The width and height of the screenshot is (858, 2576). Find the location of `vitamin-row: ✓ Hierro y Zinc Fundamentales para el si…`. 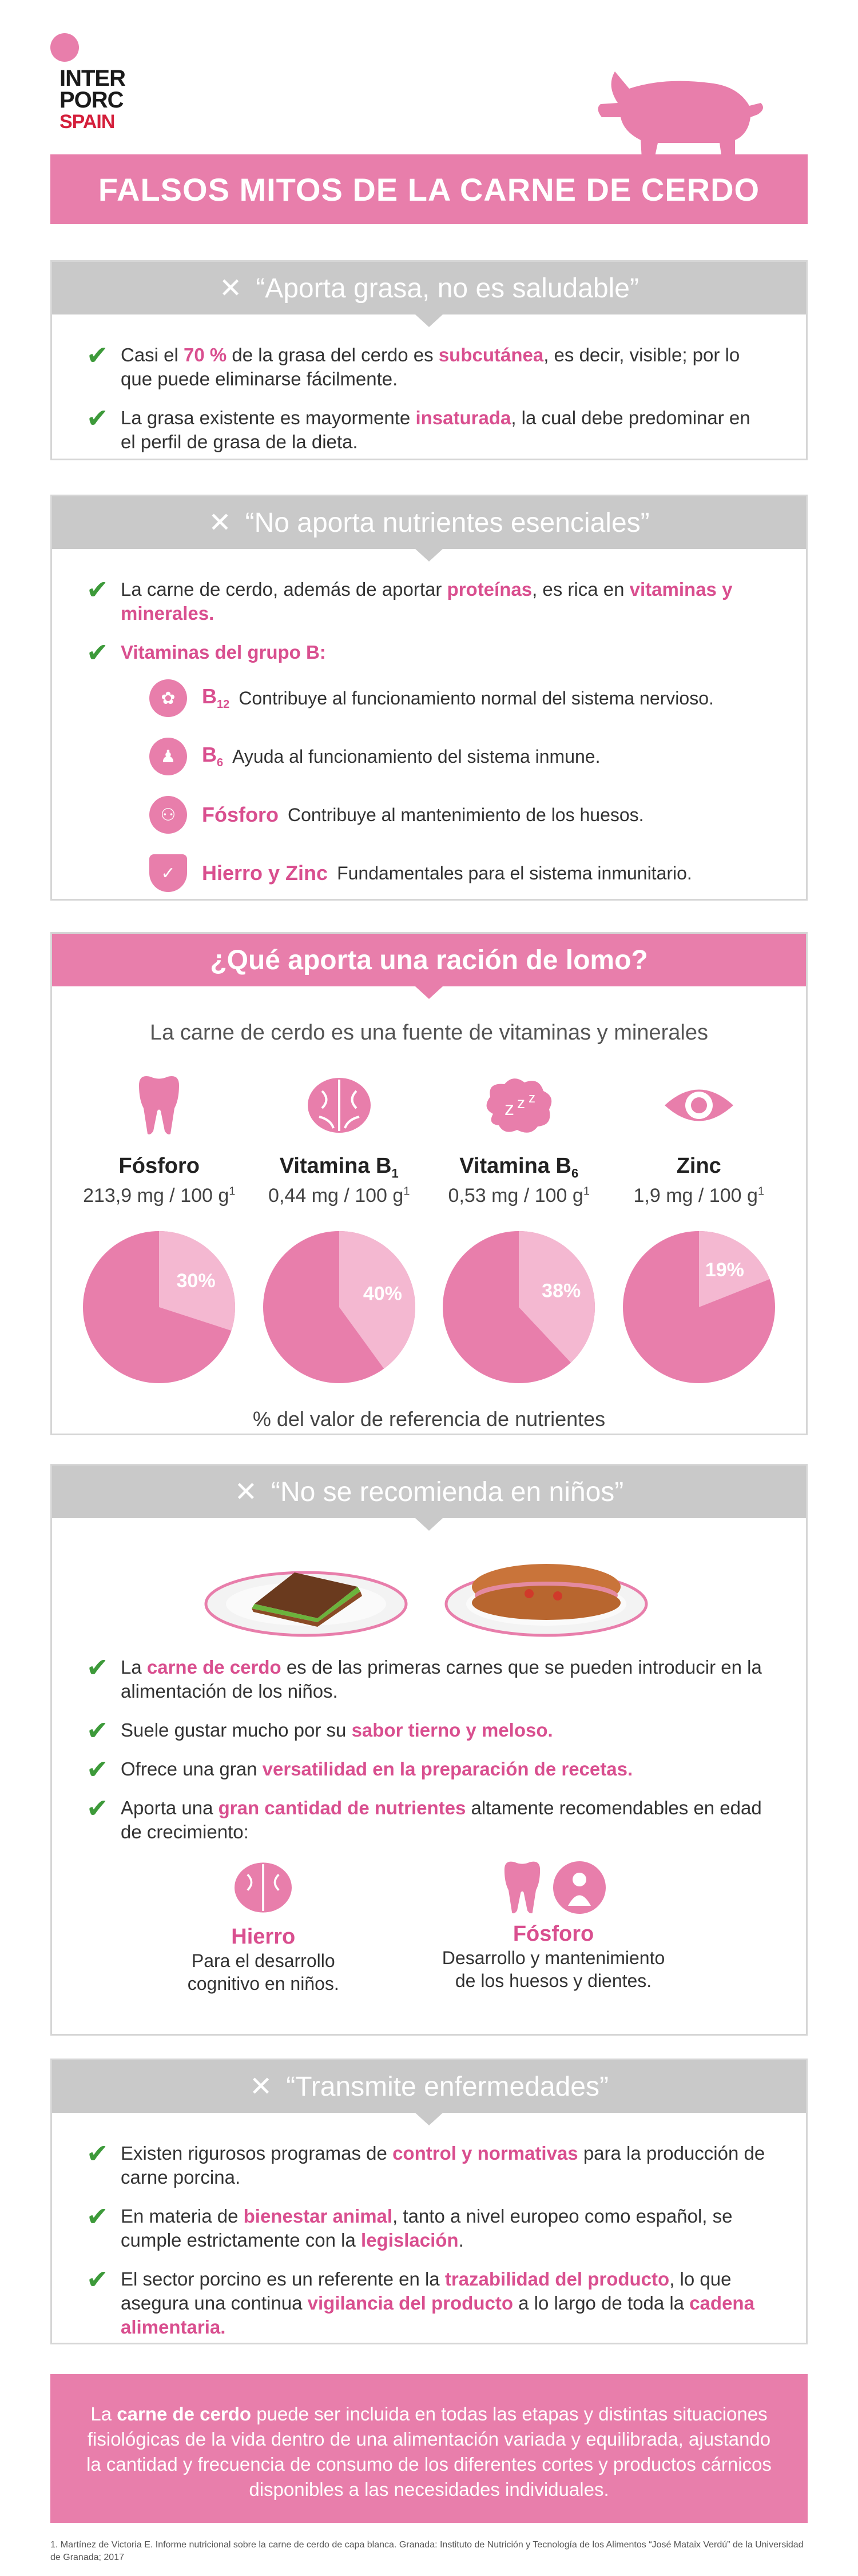

vitamin-row: ✓ Hierro y Zinc Fundamentales para el si… is located at coordinates (457, 873).